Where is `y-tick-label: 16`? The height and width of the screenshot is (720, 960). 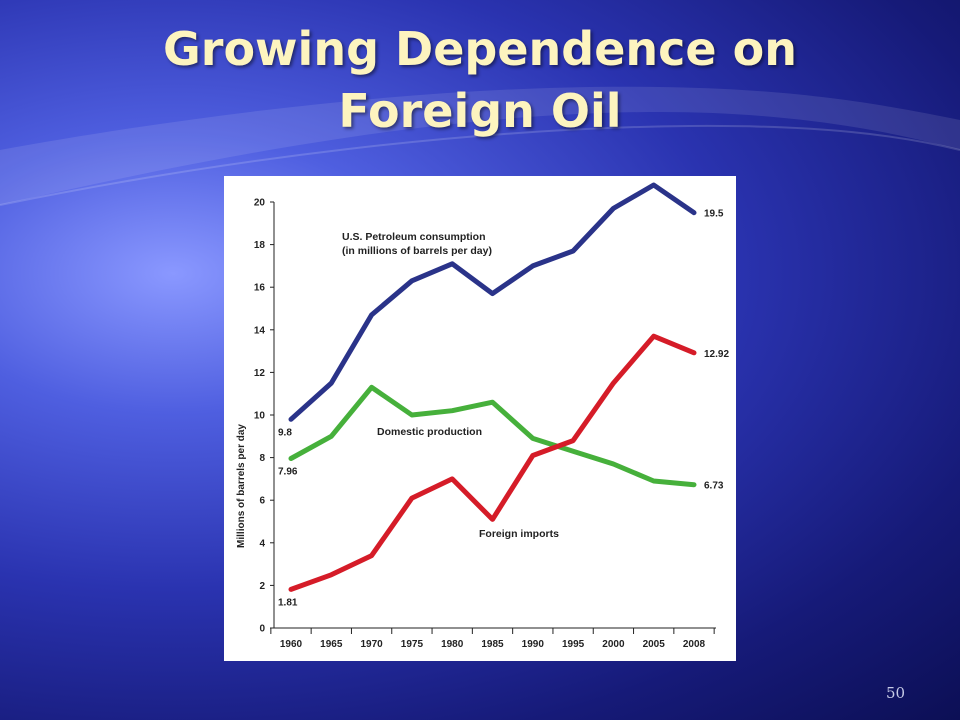 y-tick-label: 16 is located at coordinates (260, 288).